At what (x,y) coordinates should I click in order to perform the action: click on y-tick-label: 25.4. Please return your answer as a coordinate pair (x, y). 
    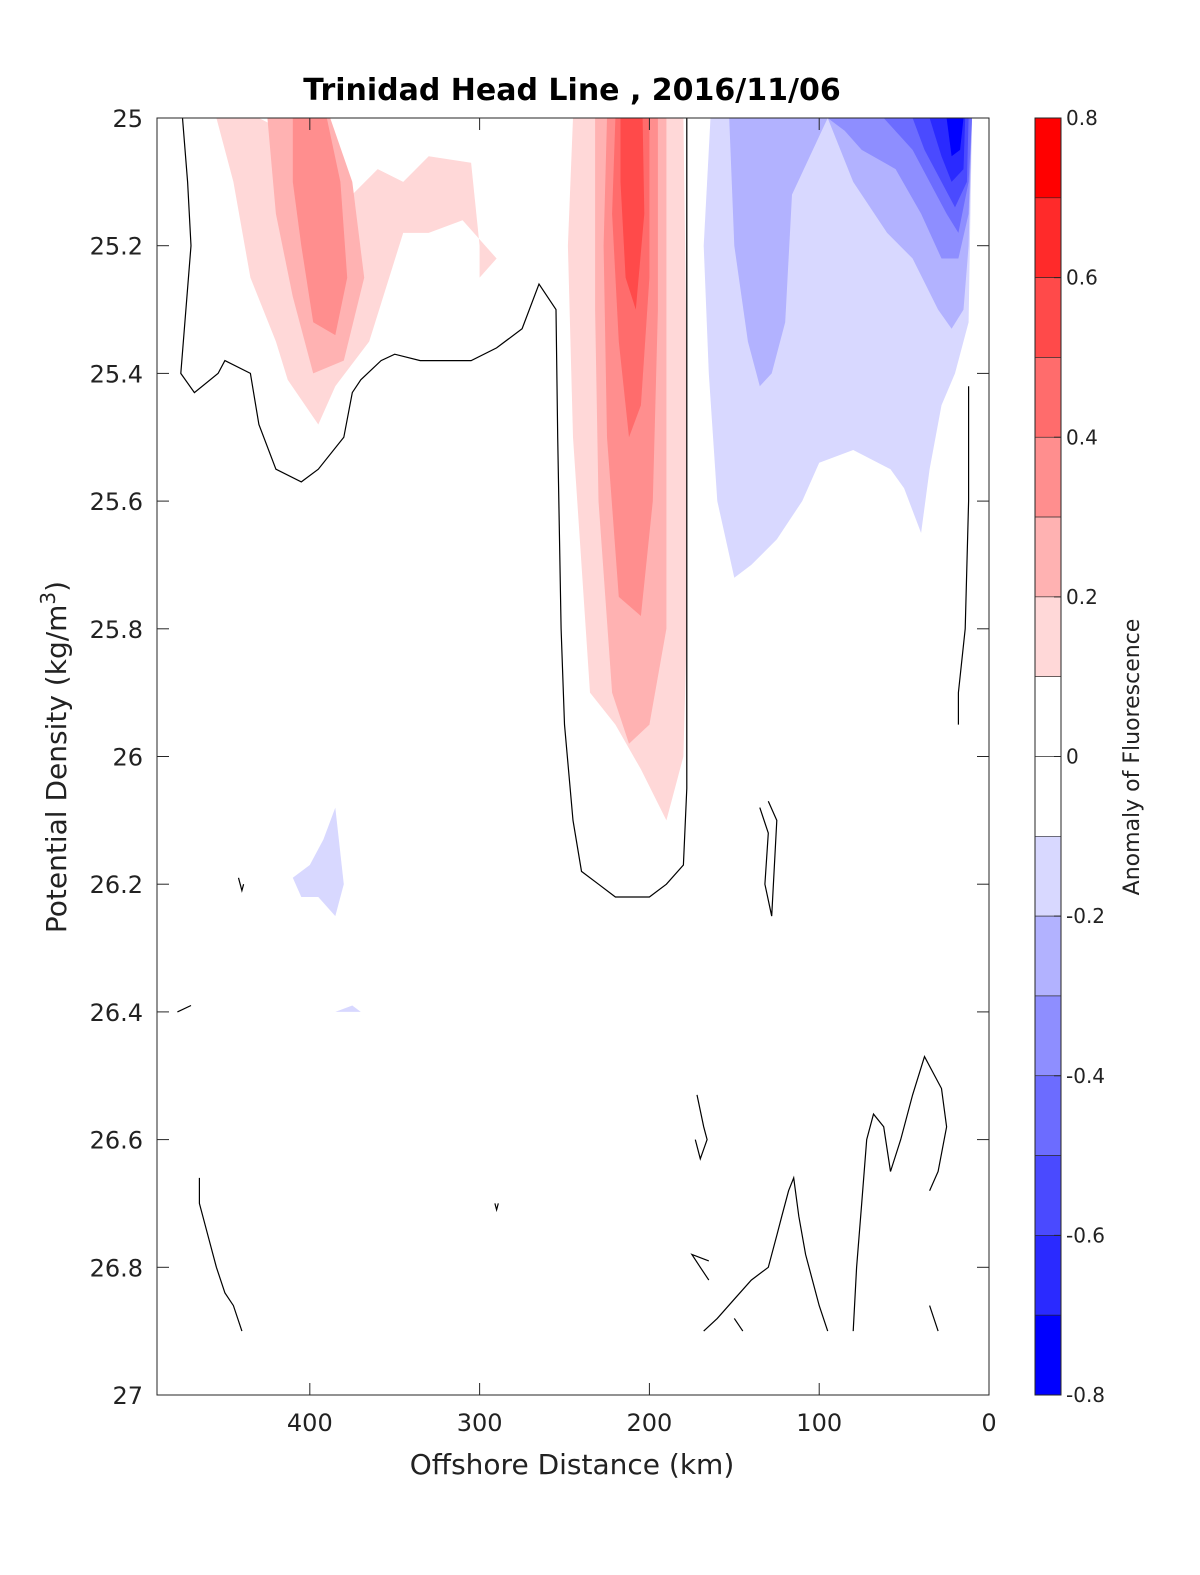
    Looking at the image, I should click on (116, 374).